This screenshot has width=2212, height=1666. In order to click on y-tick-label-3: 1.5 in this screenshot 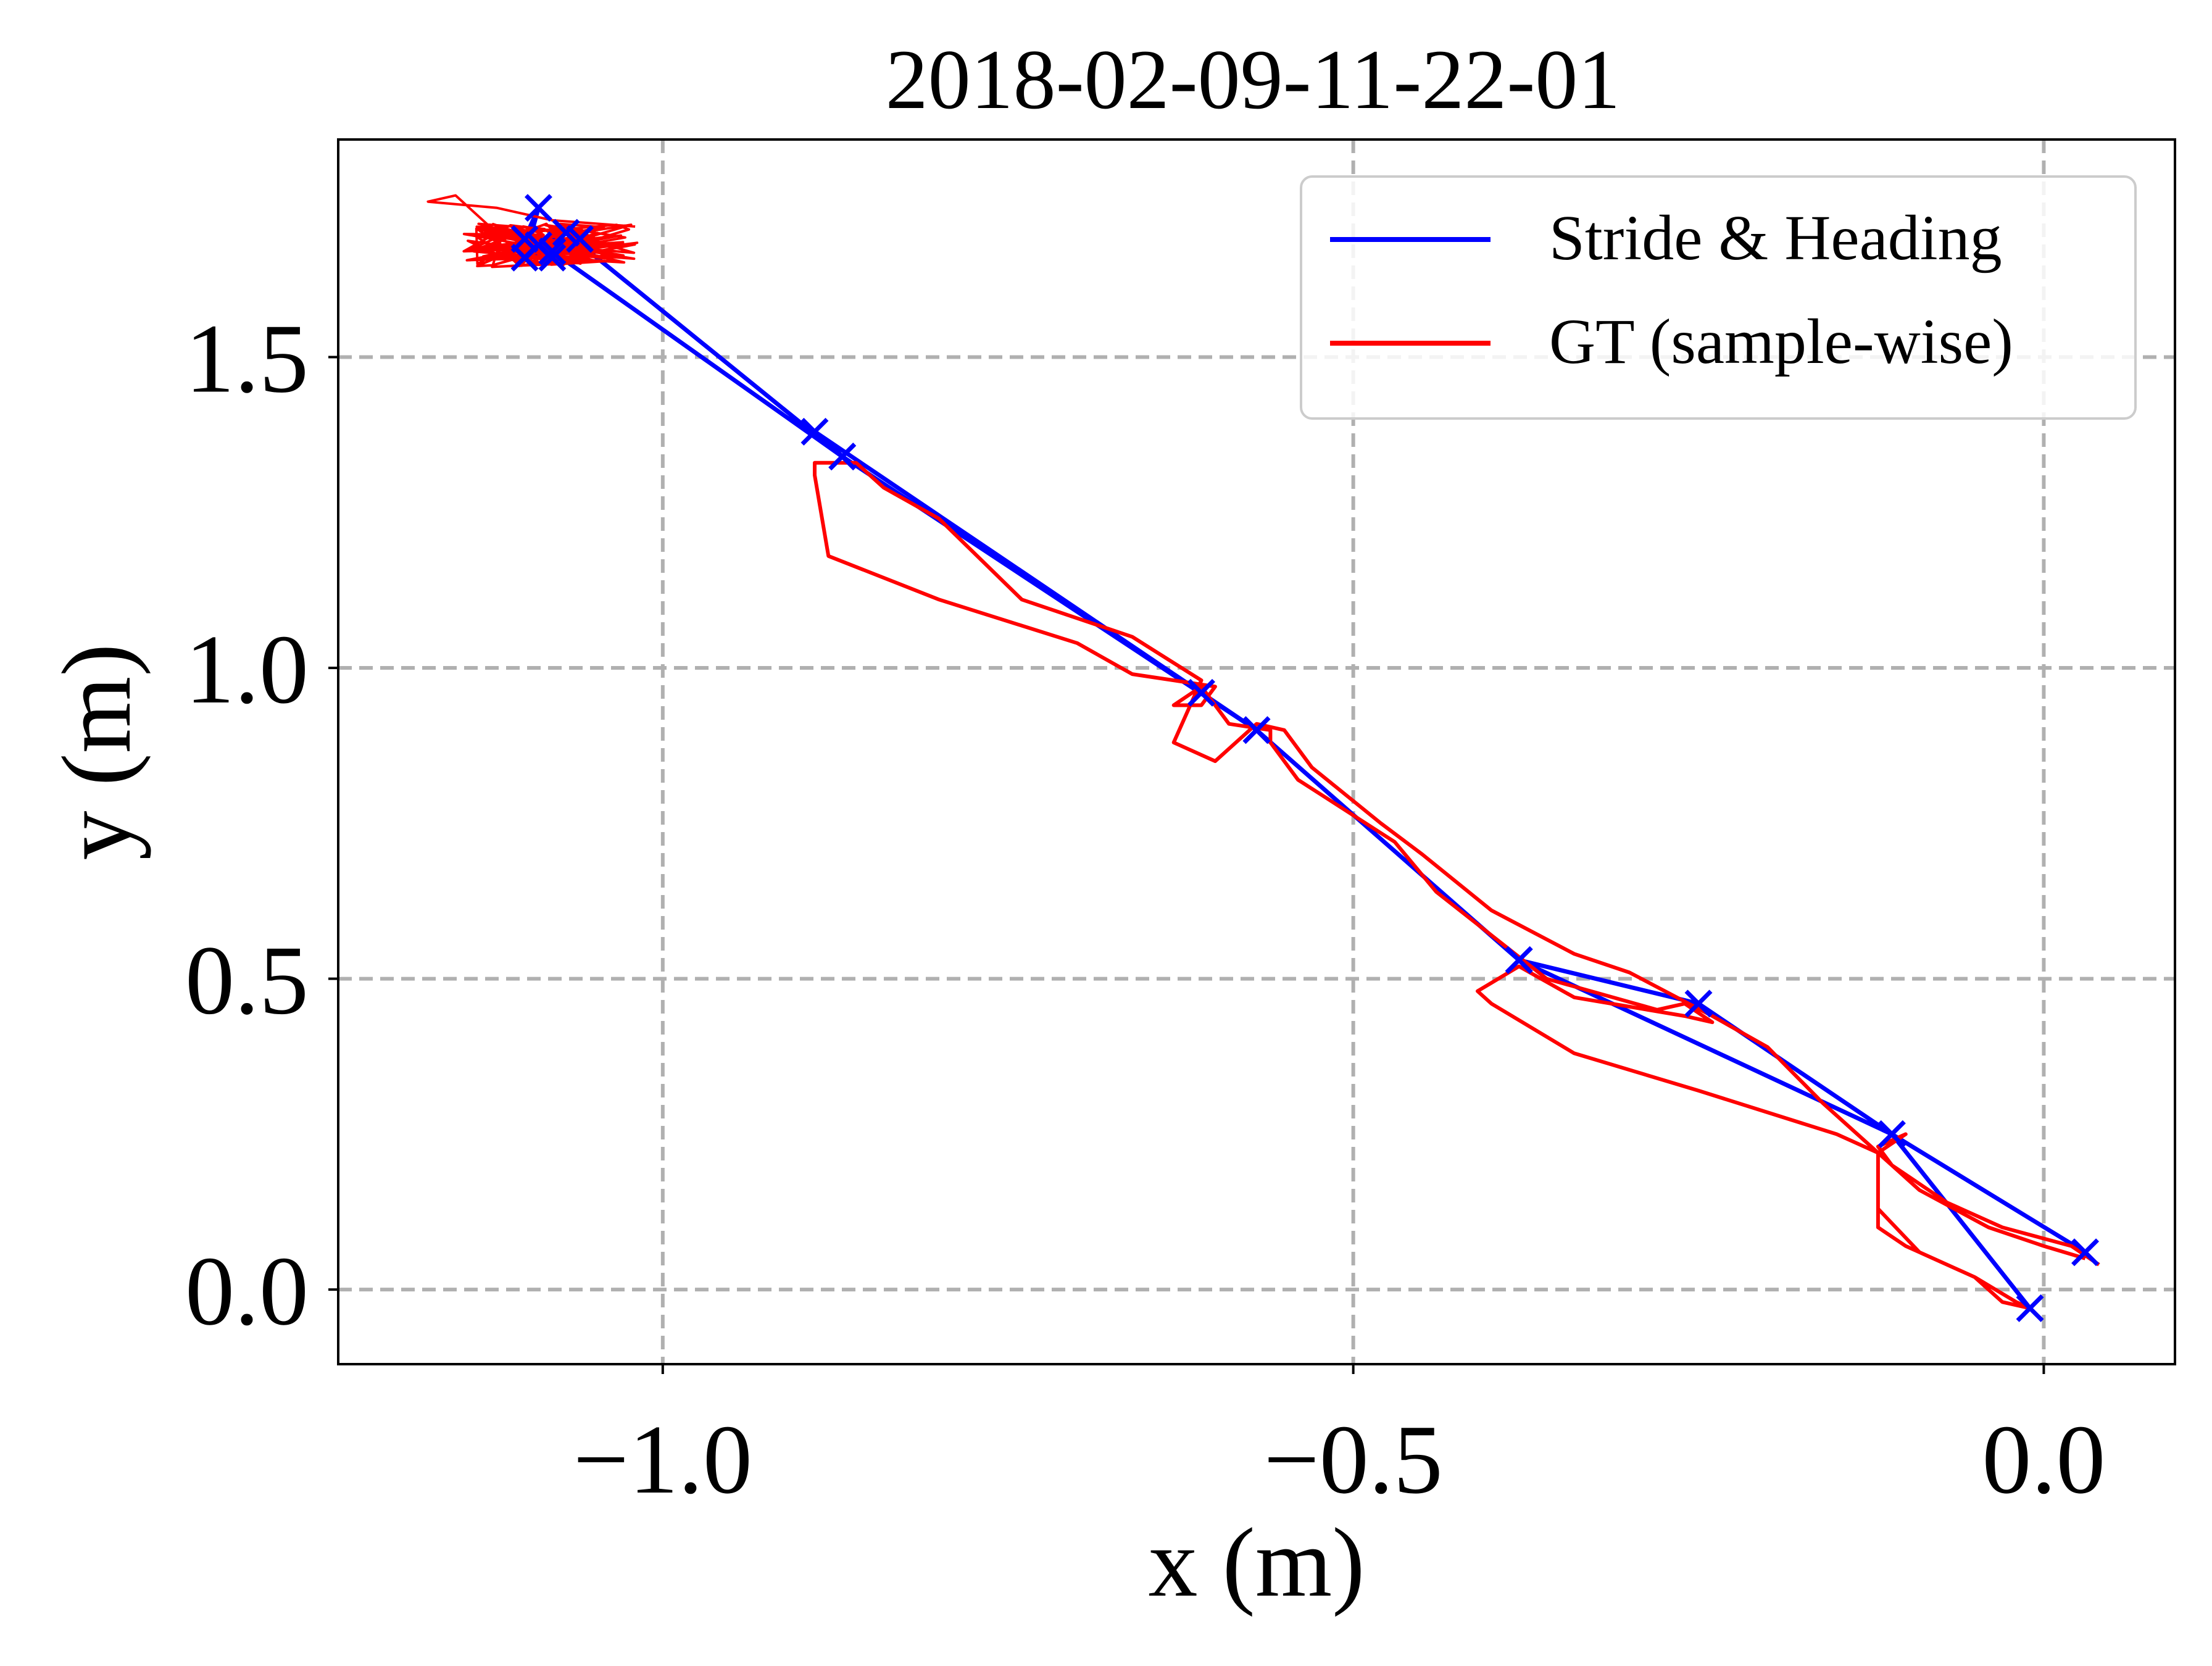, I will do `click(247, 358)`.